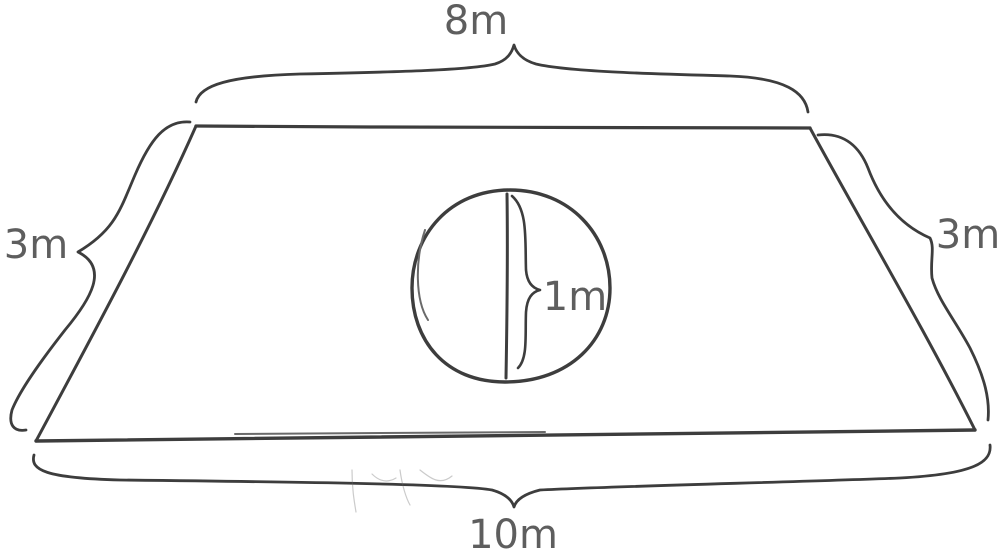 This screenshot has width=1004, height=552. I want to click on trapezoid-top-edge, so click(503, 127).